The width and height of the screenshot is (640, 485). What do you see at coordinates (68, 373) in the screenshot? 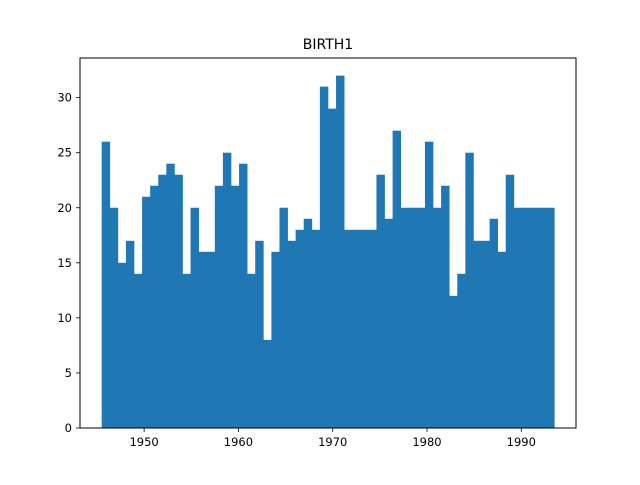
I see `y-tick-label: 5` at bounding box center [68, 373].